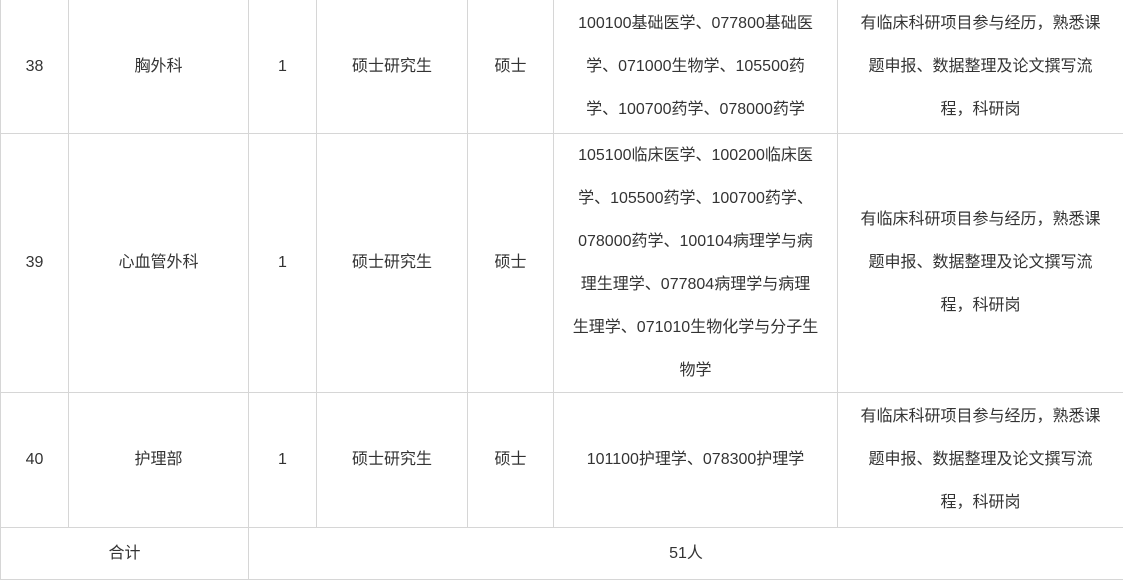  I want to click on summary-row: 合计 51人, so click(561, 553).